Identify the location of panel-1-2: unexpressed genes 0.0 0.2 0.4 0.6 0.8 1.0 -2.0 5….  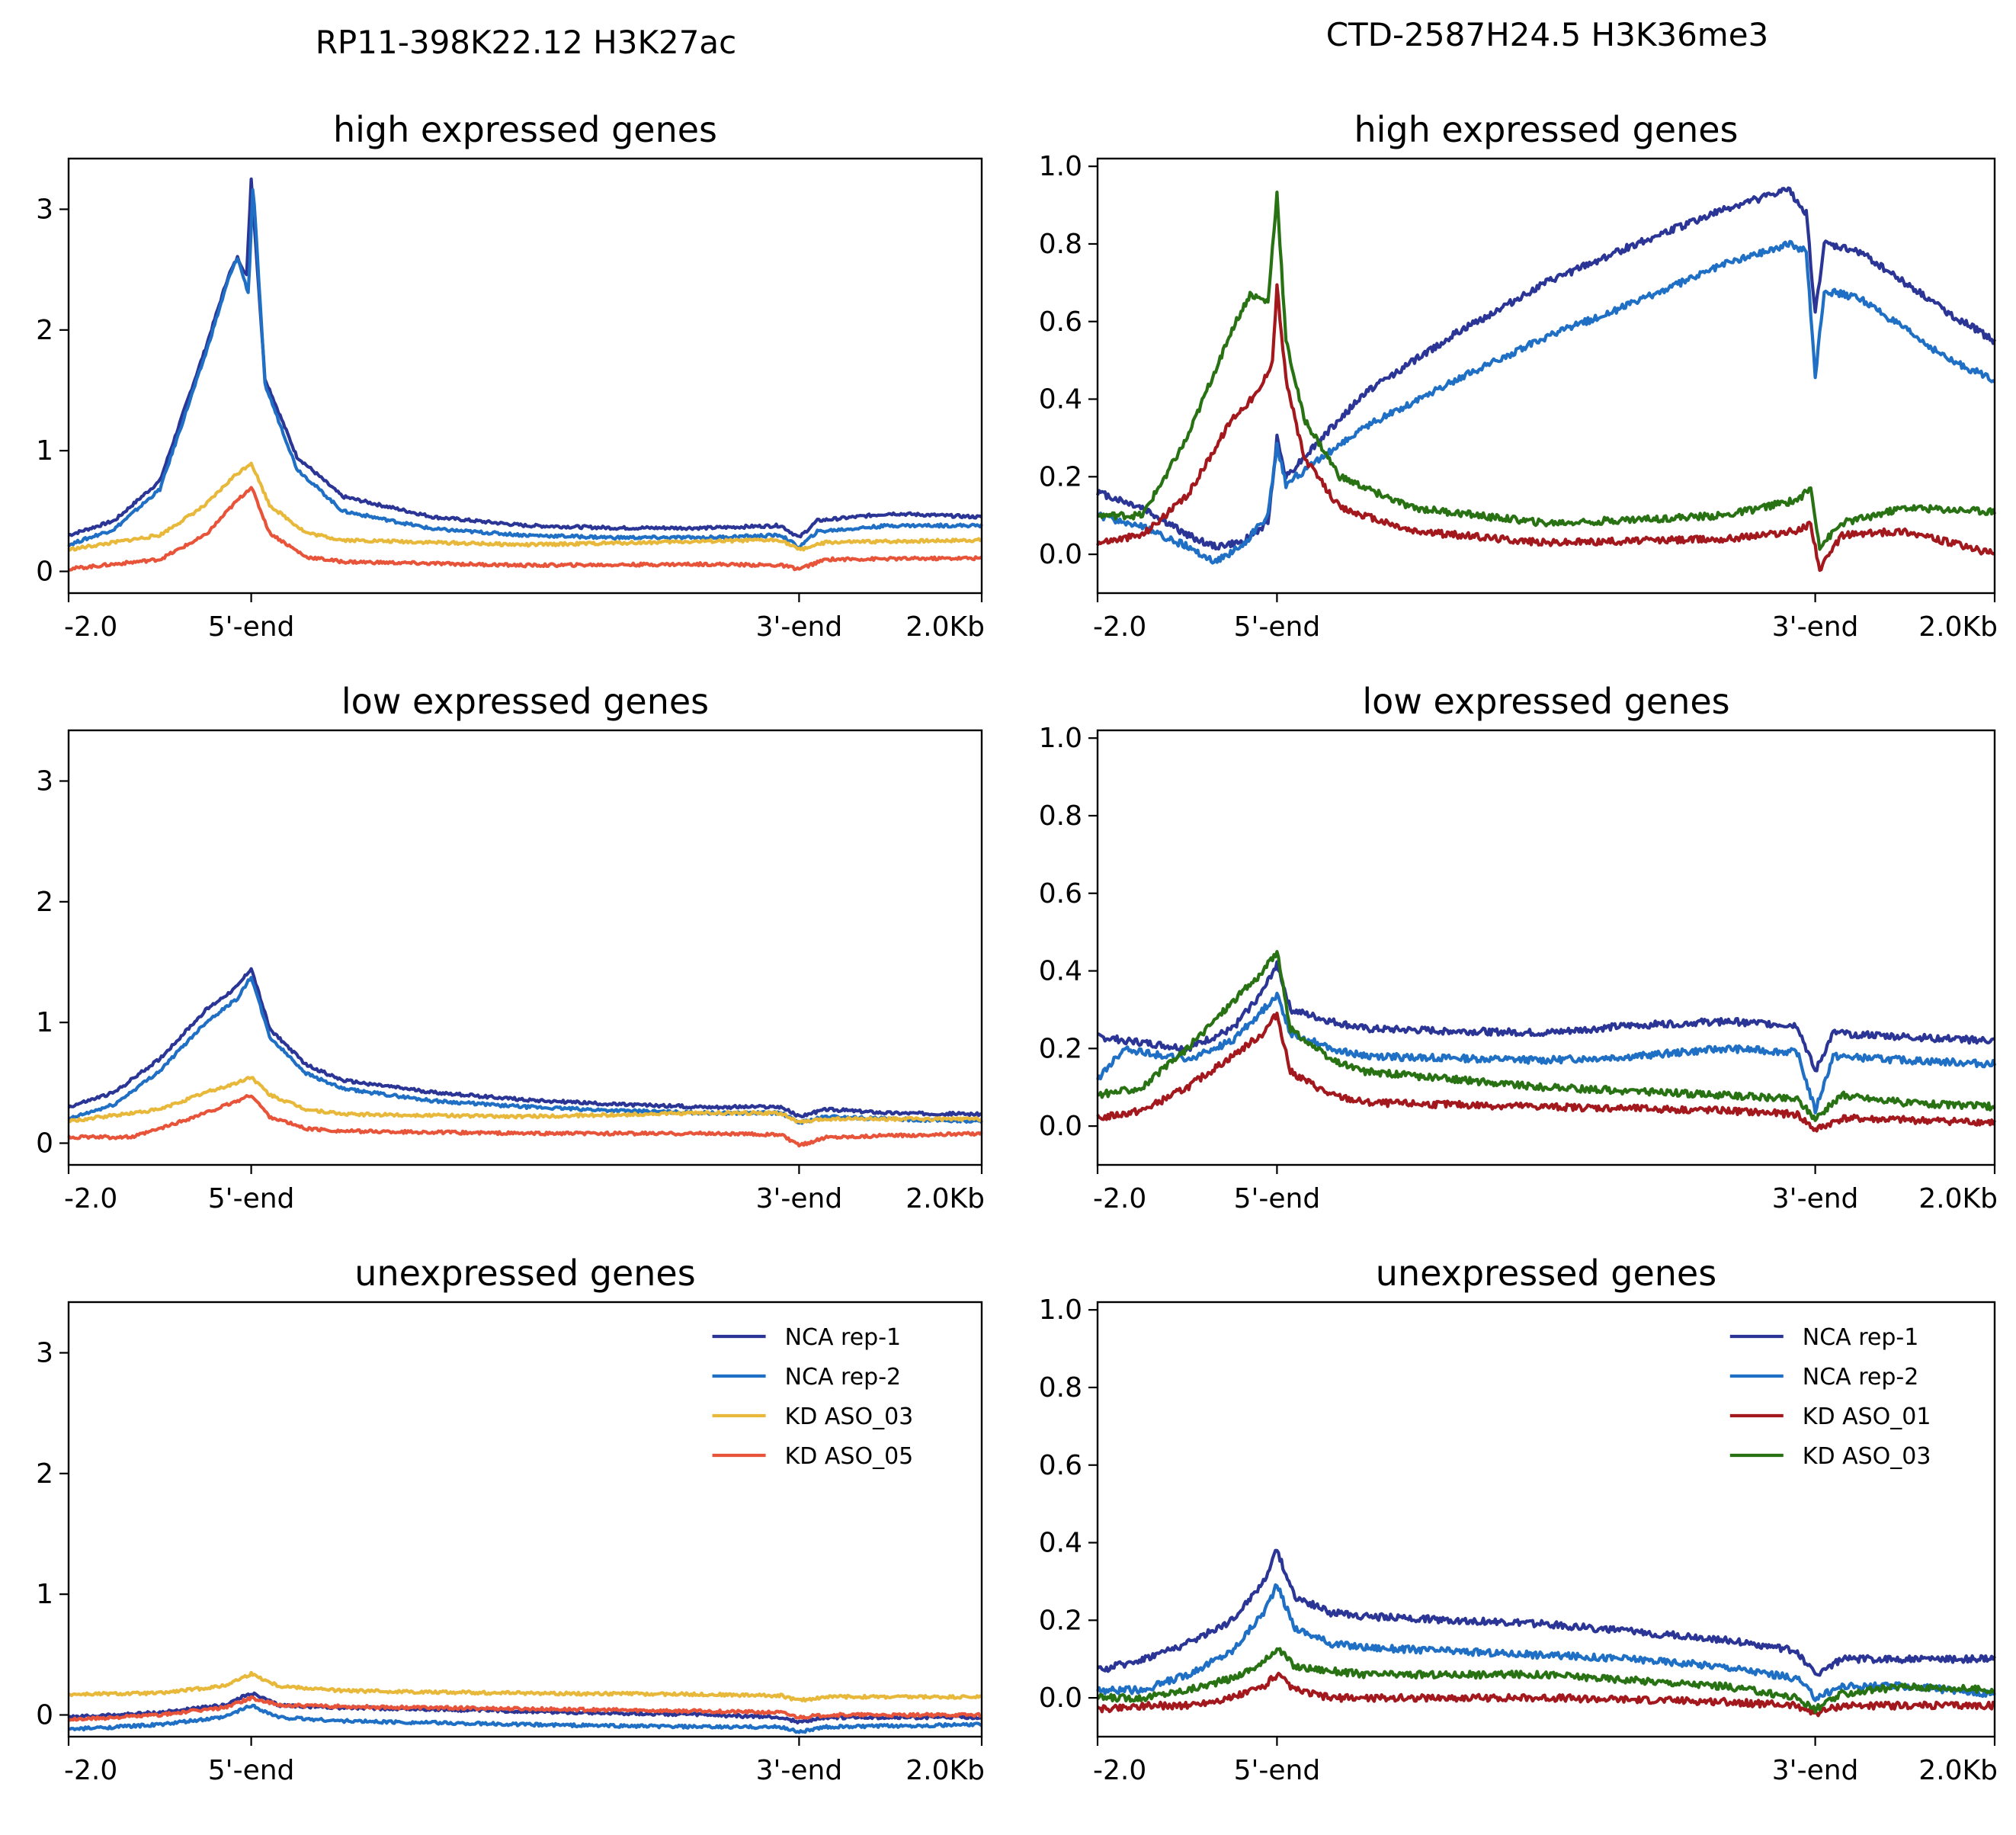
(1518, 1519).